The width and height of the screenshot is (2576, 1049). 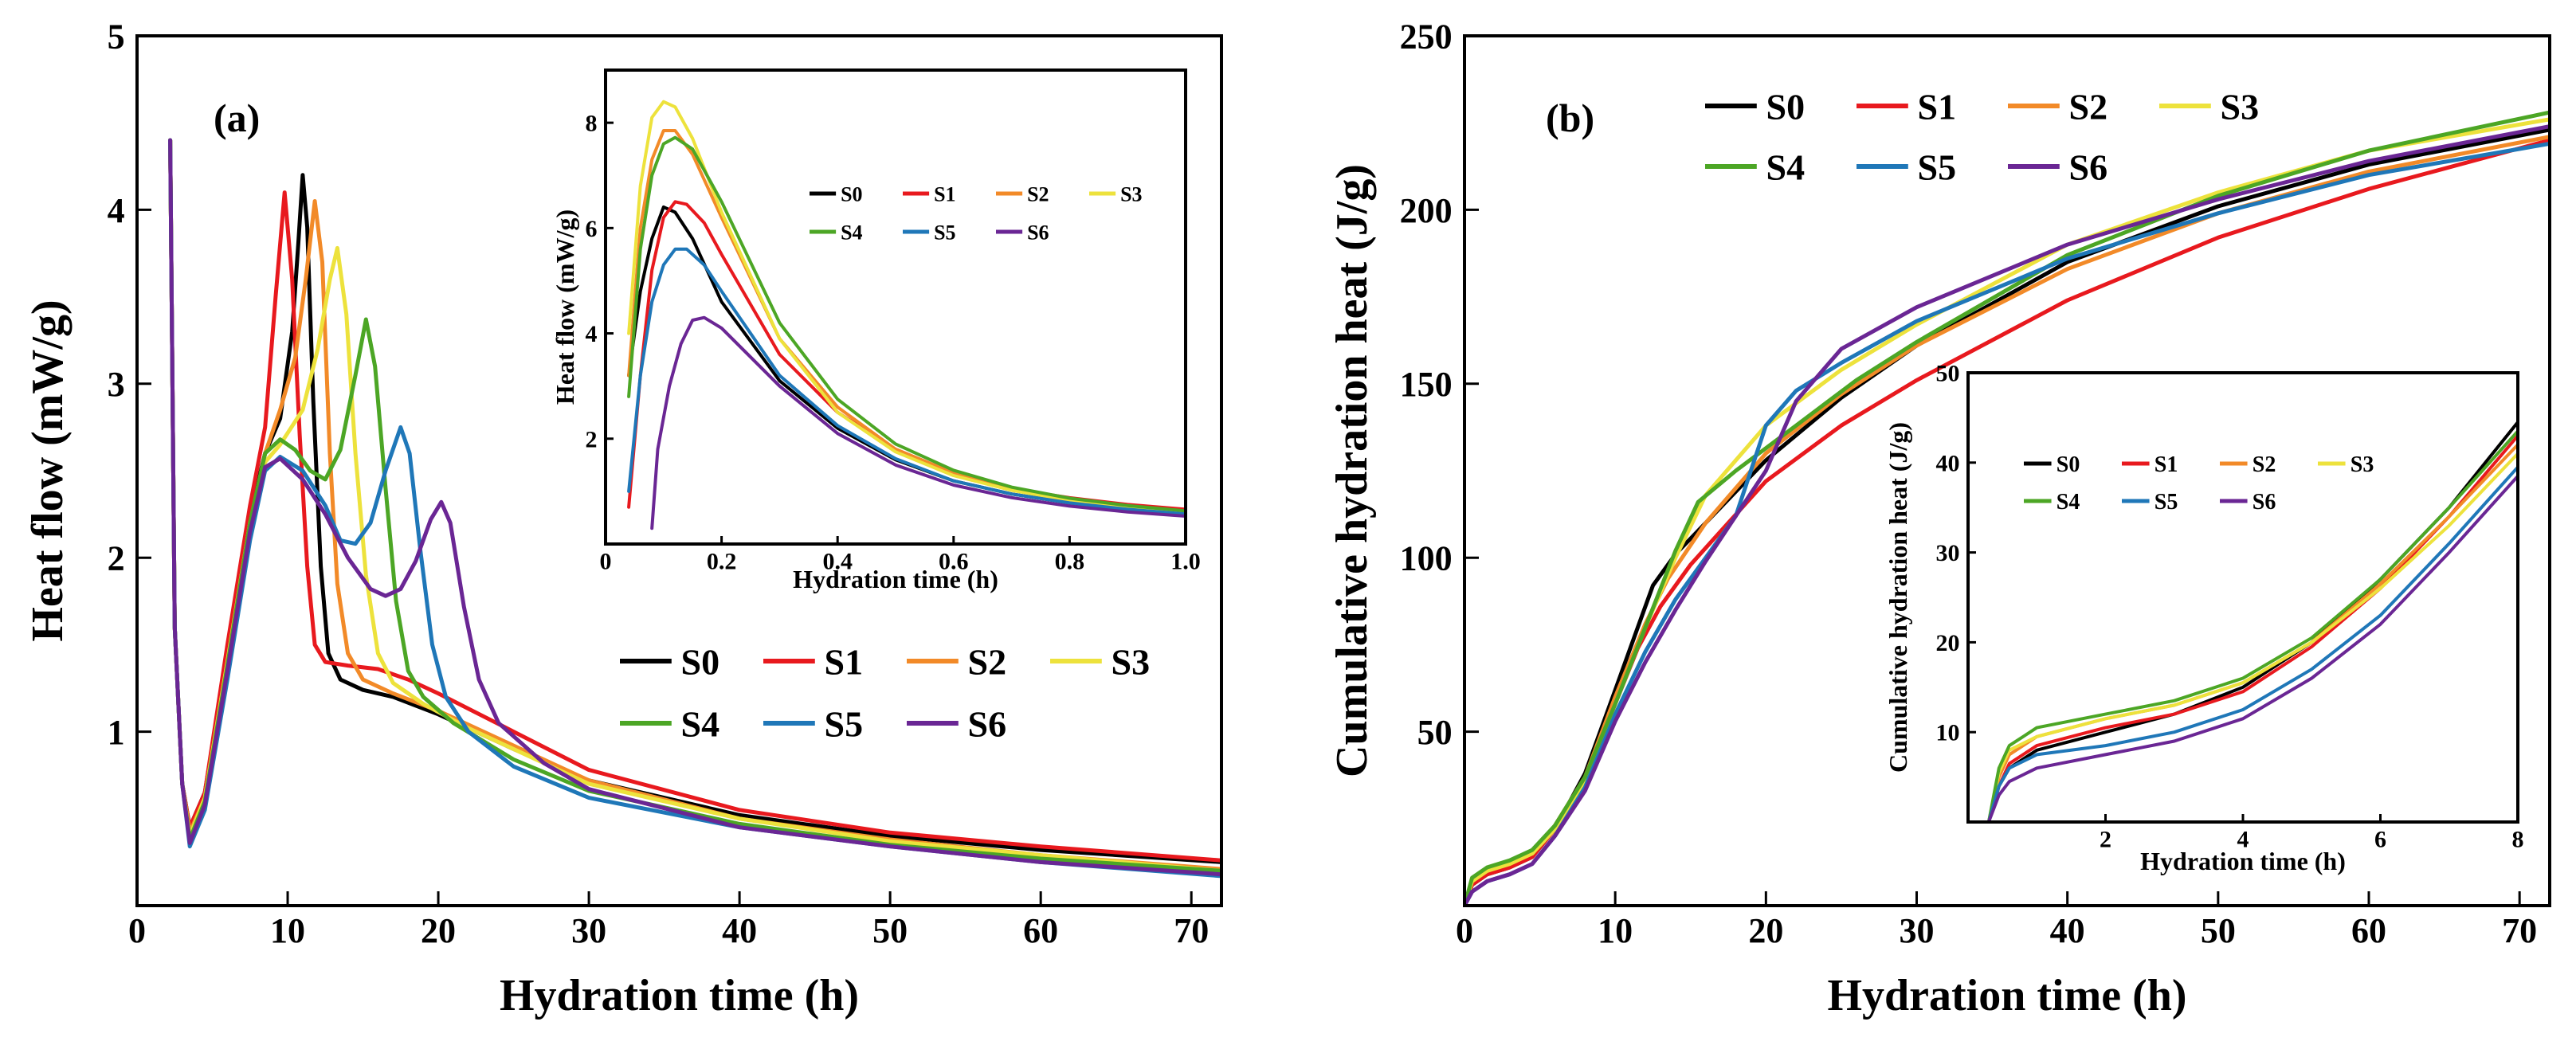 What do you see at coordinates (592, 124) in the screenshot?
I see `y-tick-label: 8` at bounding box center [592, 124].